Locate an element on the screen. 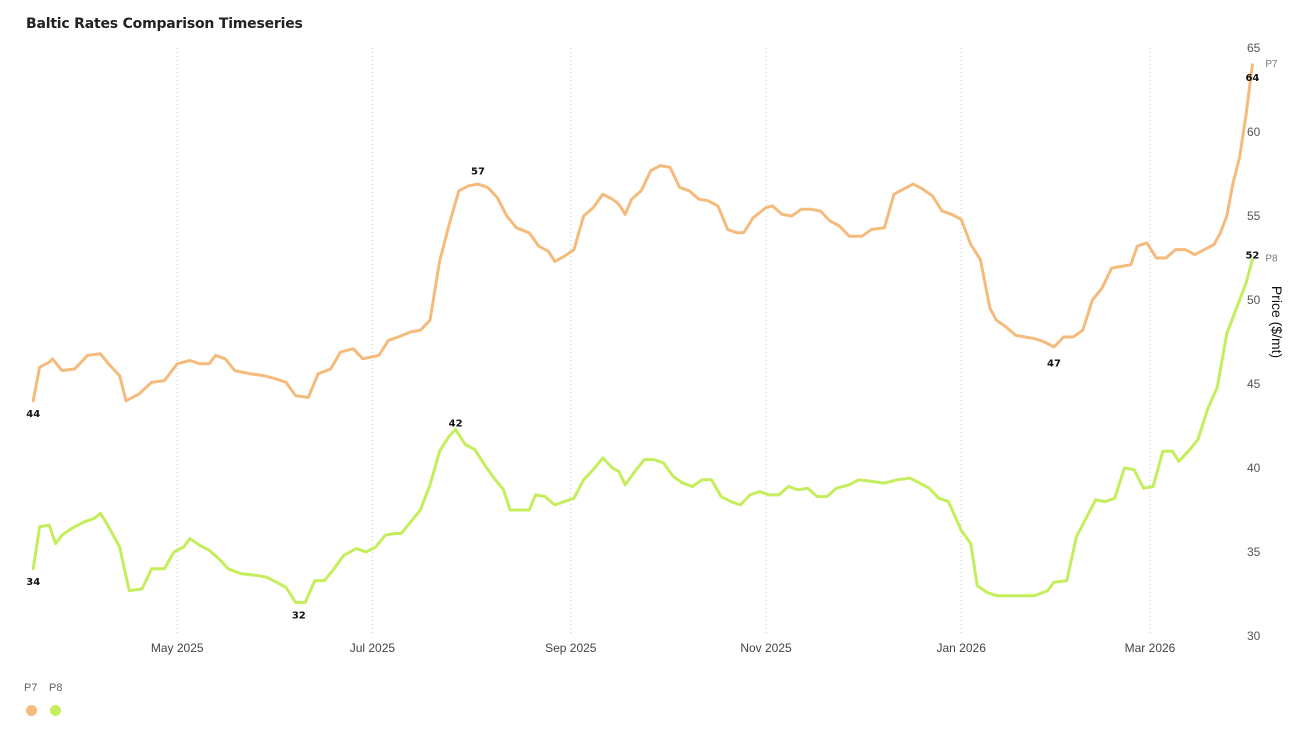 Image resolution: width=1299 pixels, height=729 pixels. series-end-labels: P7 P8 is located at coordinates (1271, 162).